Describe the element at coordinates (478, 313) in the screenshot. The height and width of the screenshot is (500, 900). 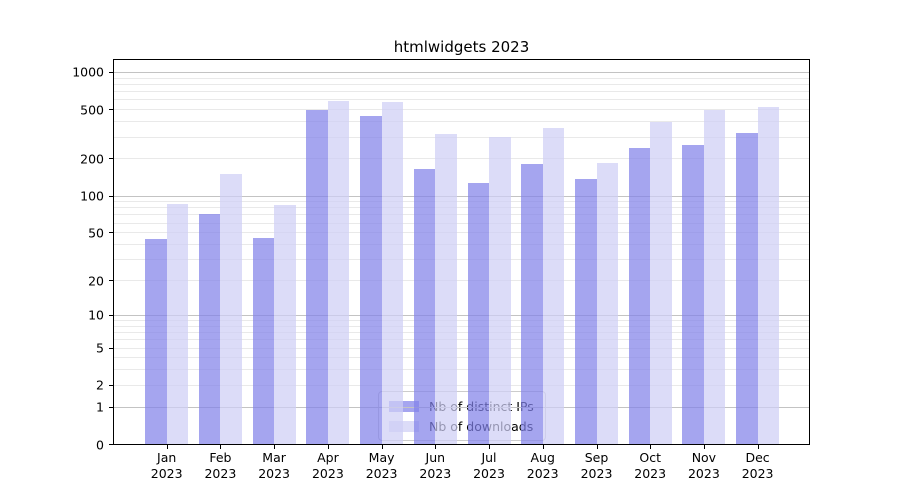
I see `bar-ips-jul` at that location.